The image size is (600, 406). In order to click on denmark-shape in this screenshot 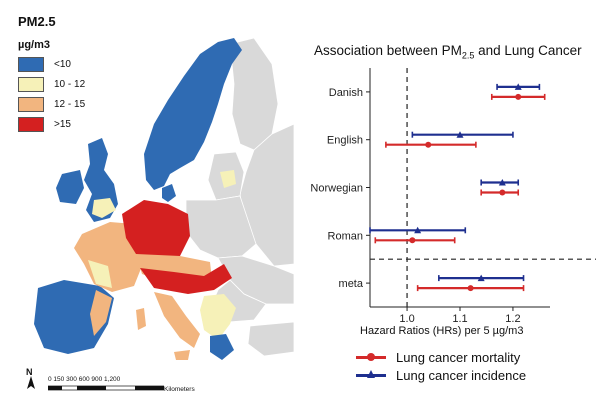, I will do `click(169, 193)`.